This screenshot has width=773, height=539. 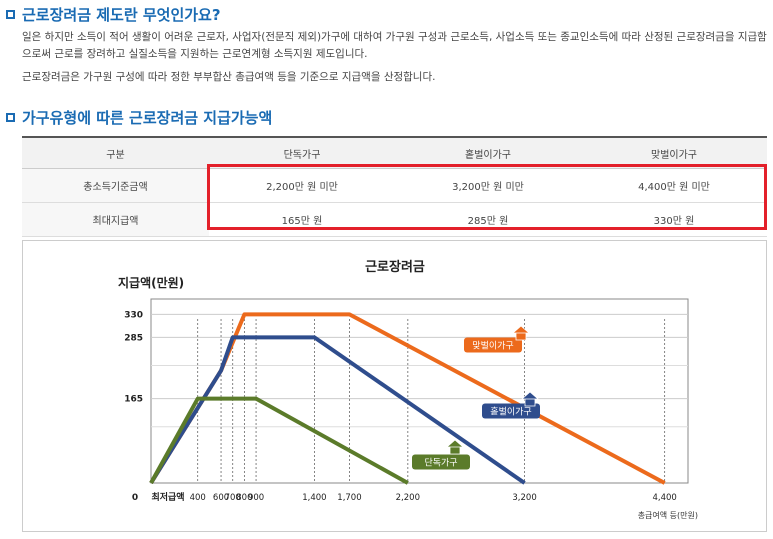 I want to click on series-label: 맞벌이가구, so click(x=492, y=346).